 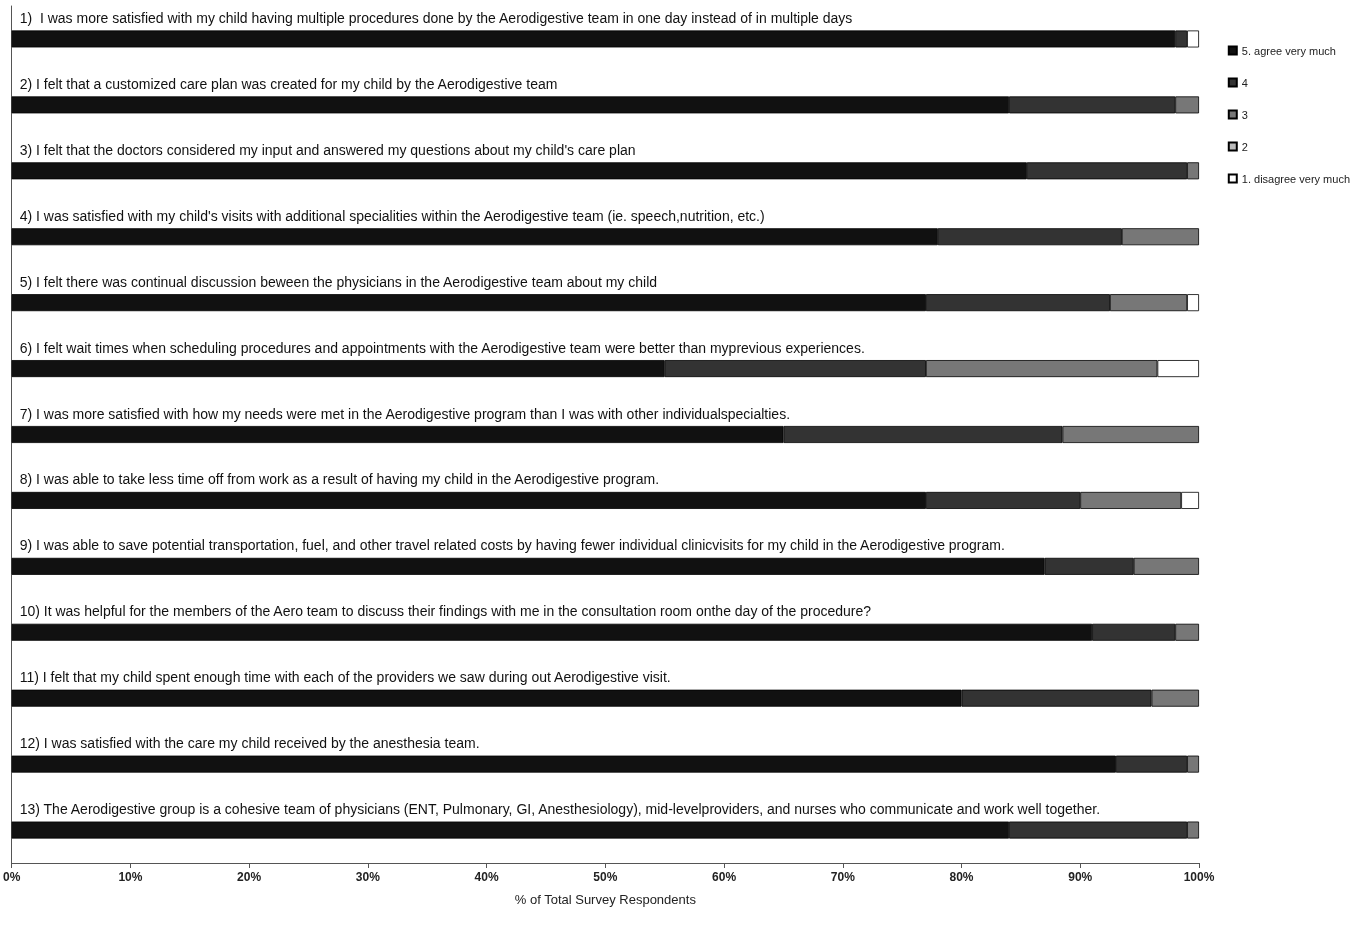 I want to click on y-tick-label: 8) I was able to take less time off from work as a result of having my child in the Aerodigestive program., so click(x=339, y=479).